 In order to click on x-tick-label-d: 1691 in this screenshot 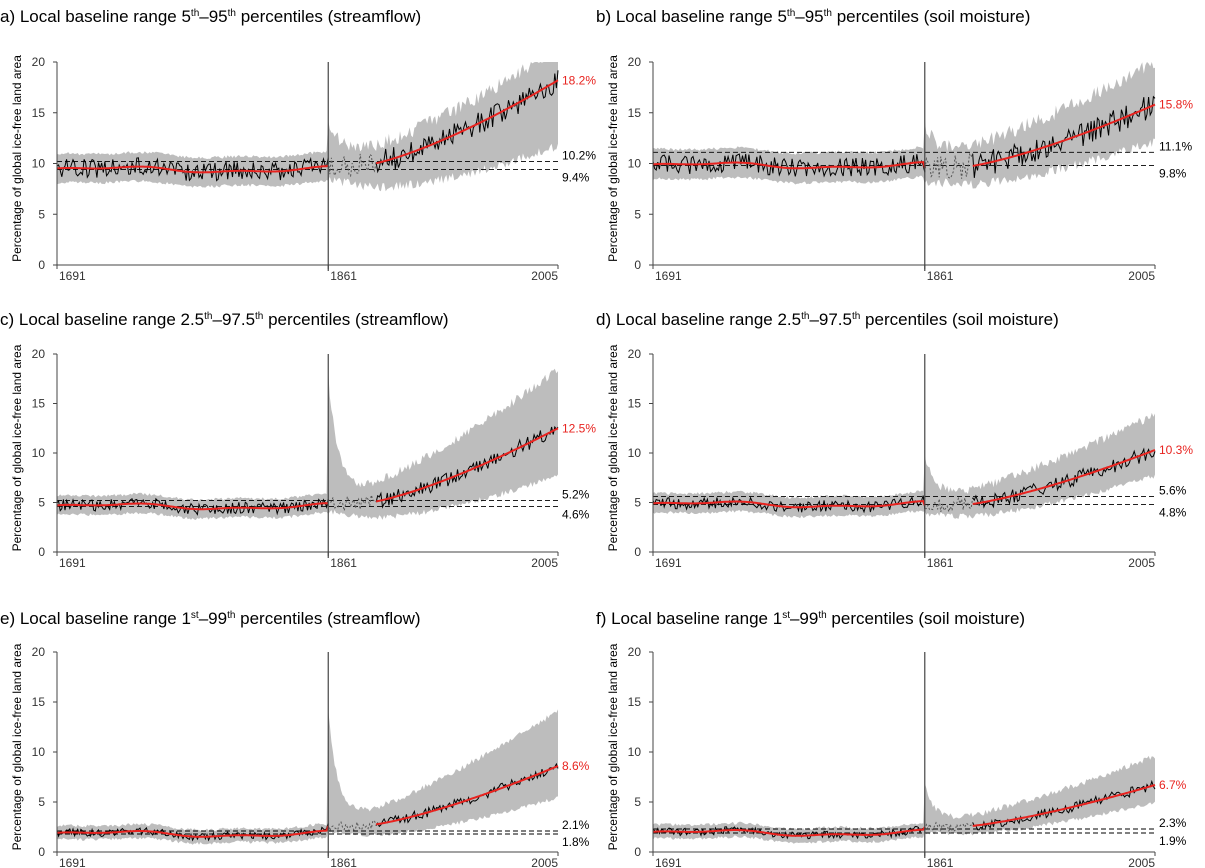, I will do `click(668, 563)`.